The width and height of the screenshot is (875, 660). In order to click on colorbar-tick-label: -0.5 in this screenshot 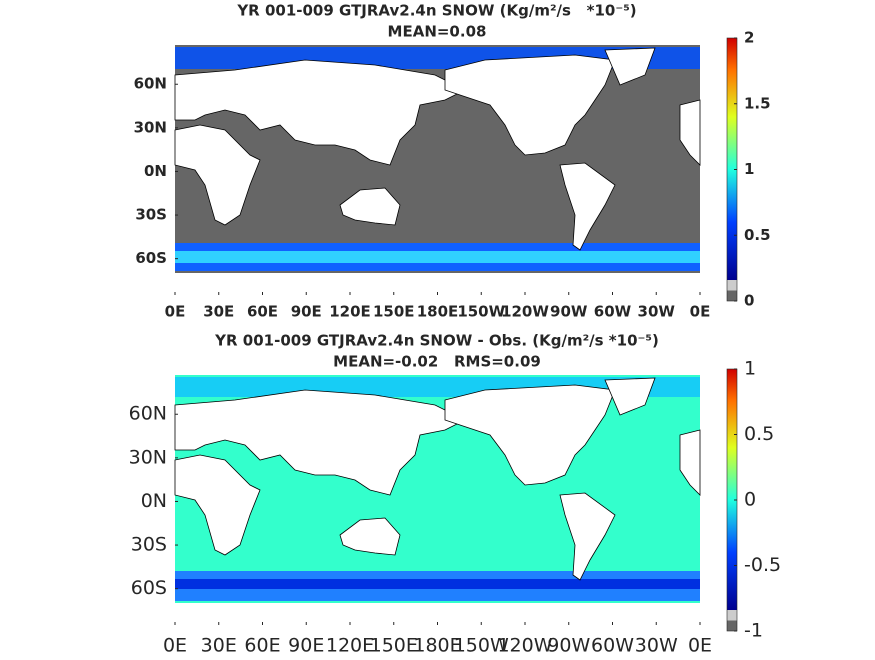, I will do `click(762, 565)`.